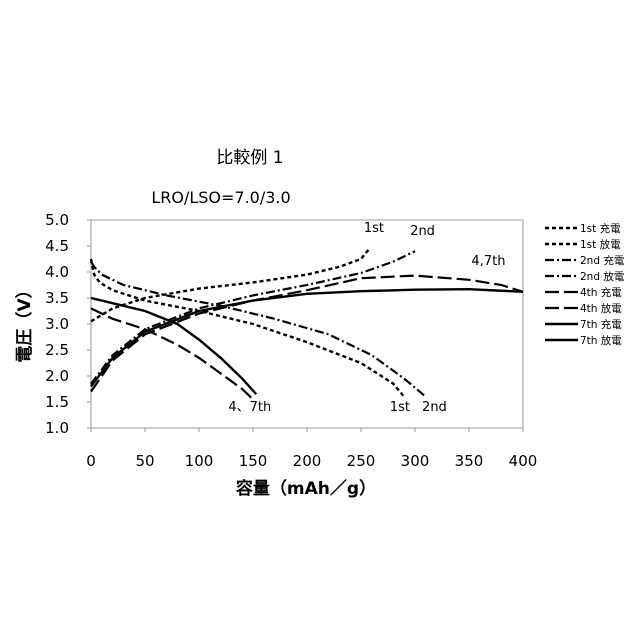 Image resolution: width=640 pixels, height=640 pixels. Describe the element at coordinates (57, 298) in the screenshot. I see `y-tick-label: 3.5` at that location.